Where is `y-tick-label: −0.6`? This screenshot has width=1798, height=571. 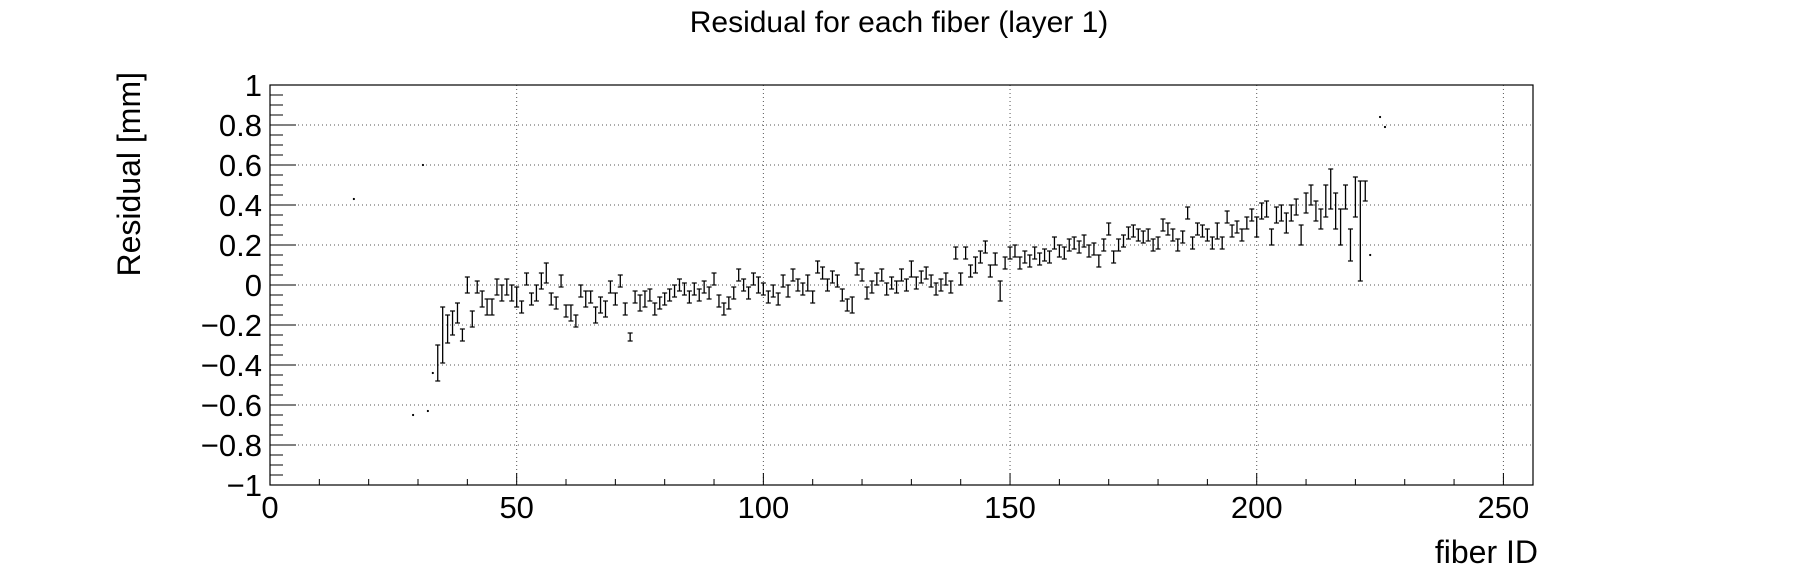 y-tick-label: −0.6 is located at coordinates (231, 405).